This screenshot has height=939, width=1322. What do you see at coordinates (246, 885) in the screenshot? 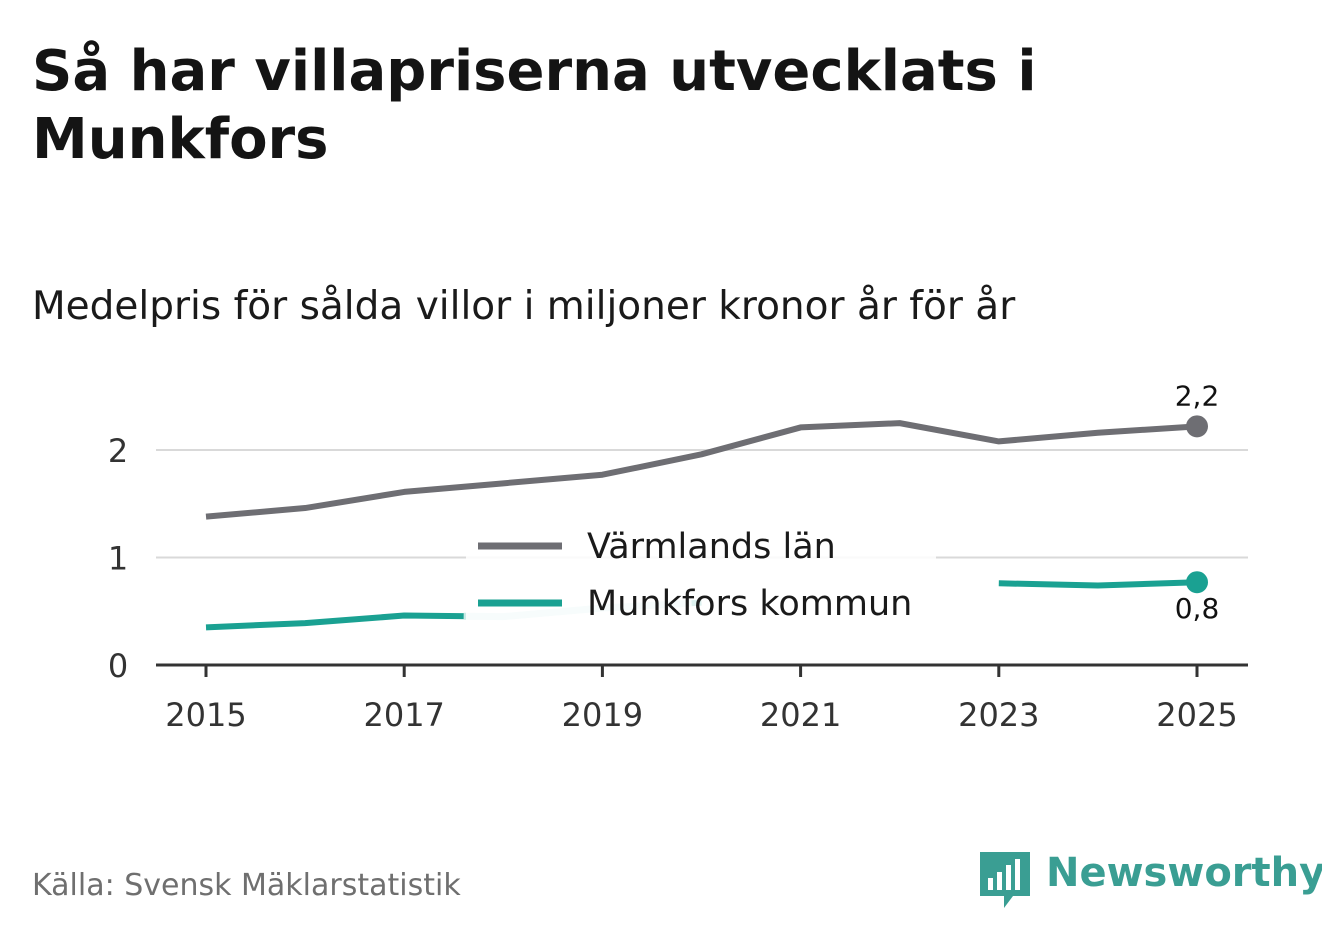
I see `source-note: Källa: Svensk Mäklarstatistik` at bounding box center [246, 885].